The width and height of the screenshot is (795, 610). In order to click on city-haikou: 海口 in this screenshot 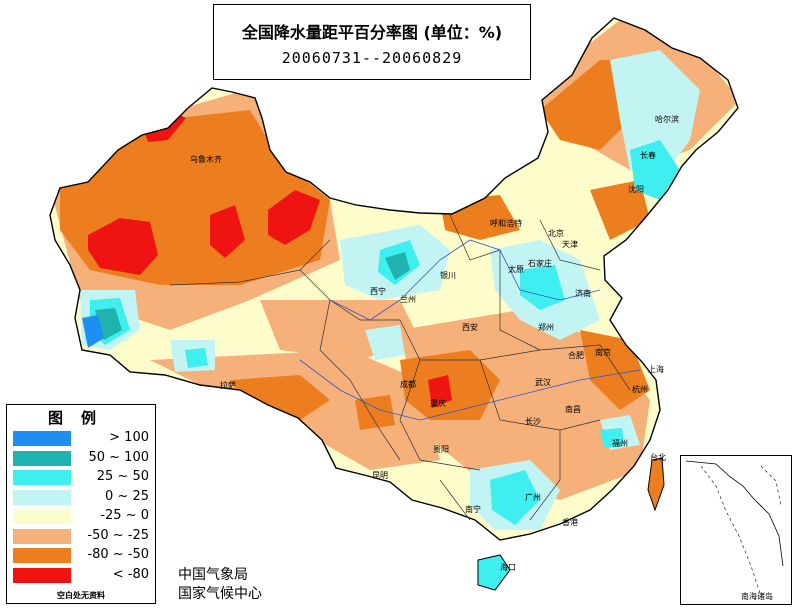, I will do `click(508, 567)`.